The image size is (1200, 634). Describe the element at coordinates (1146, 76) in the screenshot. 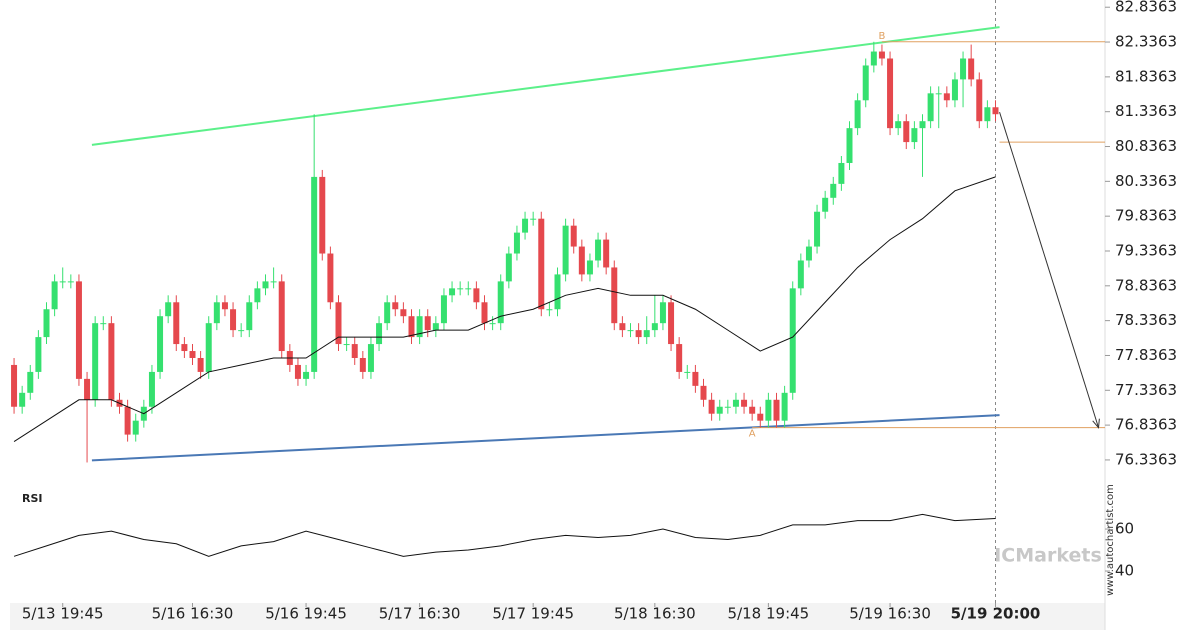

I see `y-tick-label: 81.8363` at that location.